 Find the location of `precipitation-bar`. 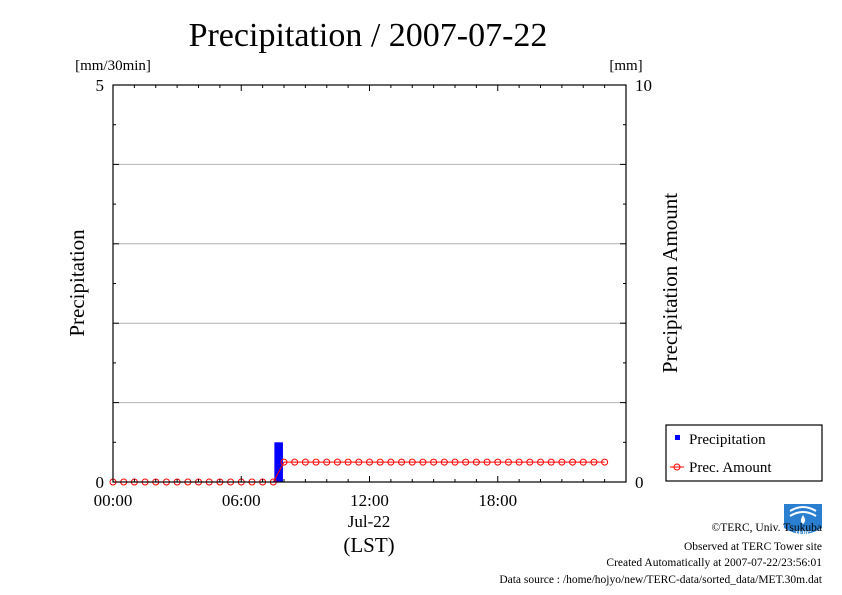

precipitation-bar is located at coordinates (278, 462).